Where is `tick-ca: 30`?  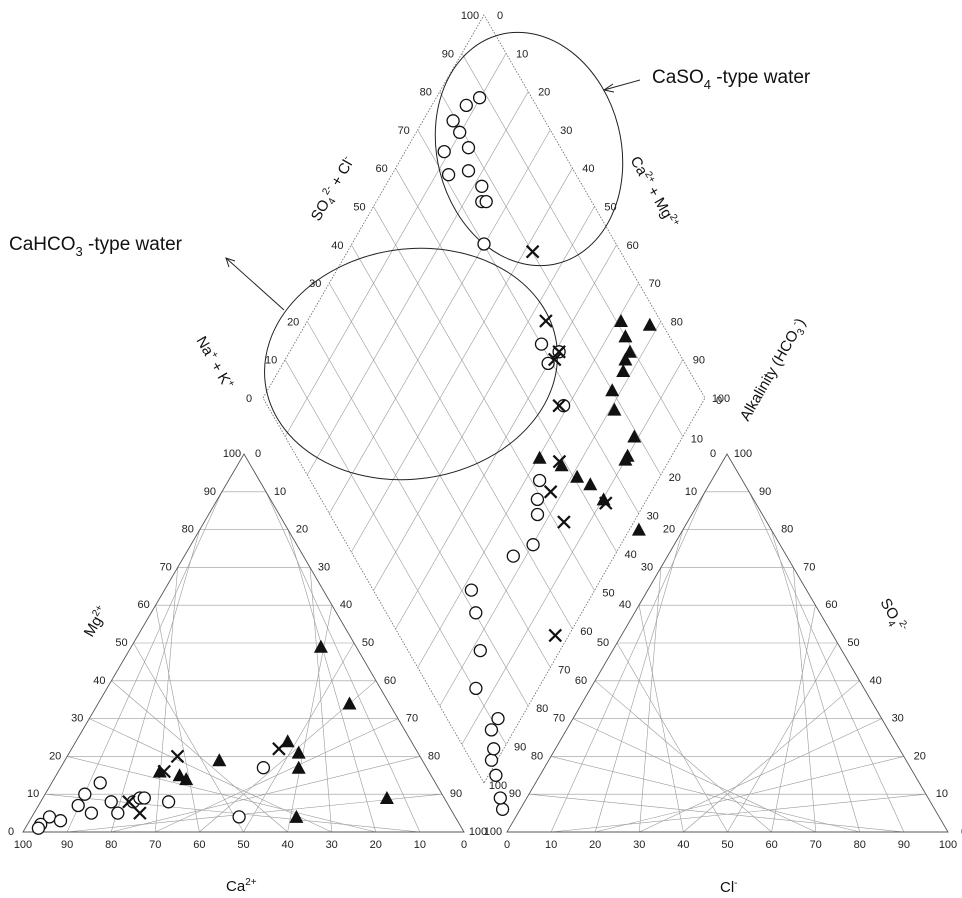 tick-ca: 30 is located at coordinates (332, 845).